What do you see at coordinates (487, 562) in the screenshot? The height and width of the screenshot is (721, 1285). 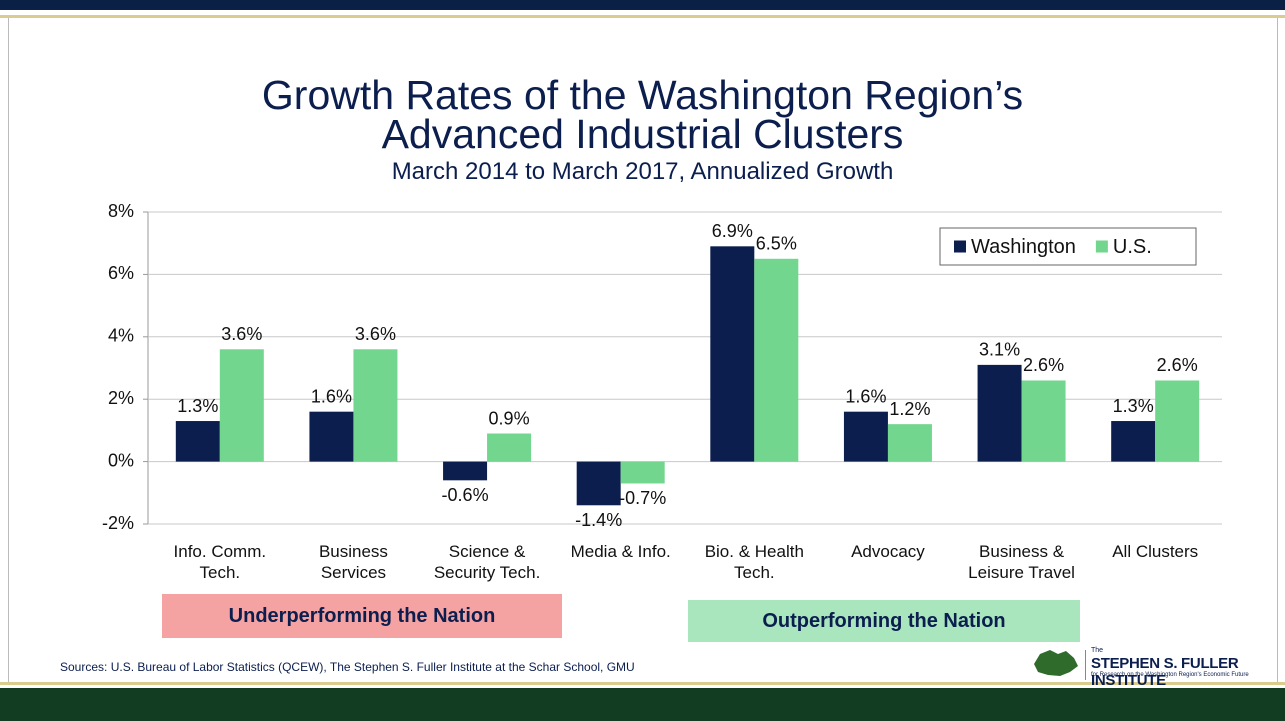 I see `x-tick-label: Science & Security Tech.` at bounding box center [487, 562].